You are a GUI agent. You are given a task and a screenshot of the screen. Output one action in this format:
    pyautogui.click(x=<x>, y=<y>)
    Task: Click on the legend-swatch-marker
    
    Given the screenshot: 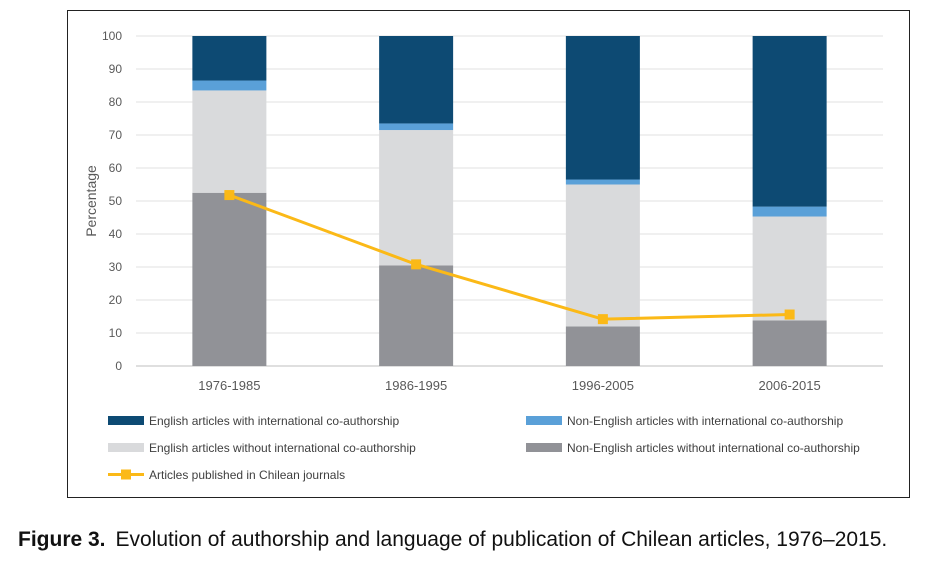 What is the action you would take?
    pyautogui.click(x=126, y=474)
    